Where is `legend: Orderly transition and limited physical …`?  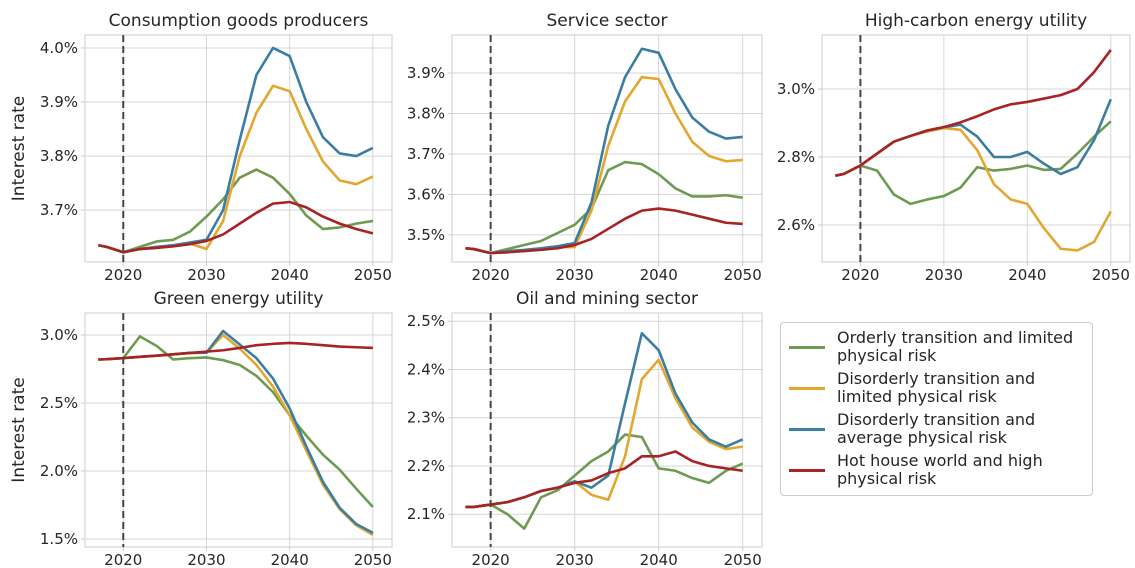
legend: Orderly transition and limited physical … is located at coordinates (936, 409).